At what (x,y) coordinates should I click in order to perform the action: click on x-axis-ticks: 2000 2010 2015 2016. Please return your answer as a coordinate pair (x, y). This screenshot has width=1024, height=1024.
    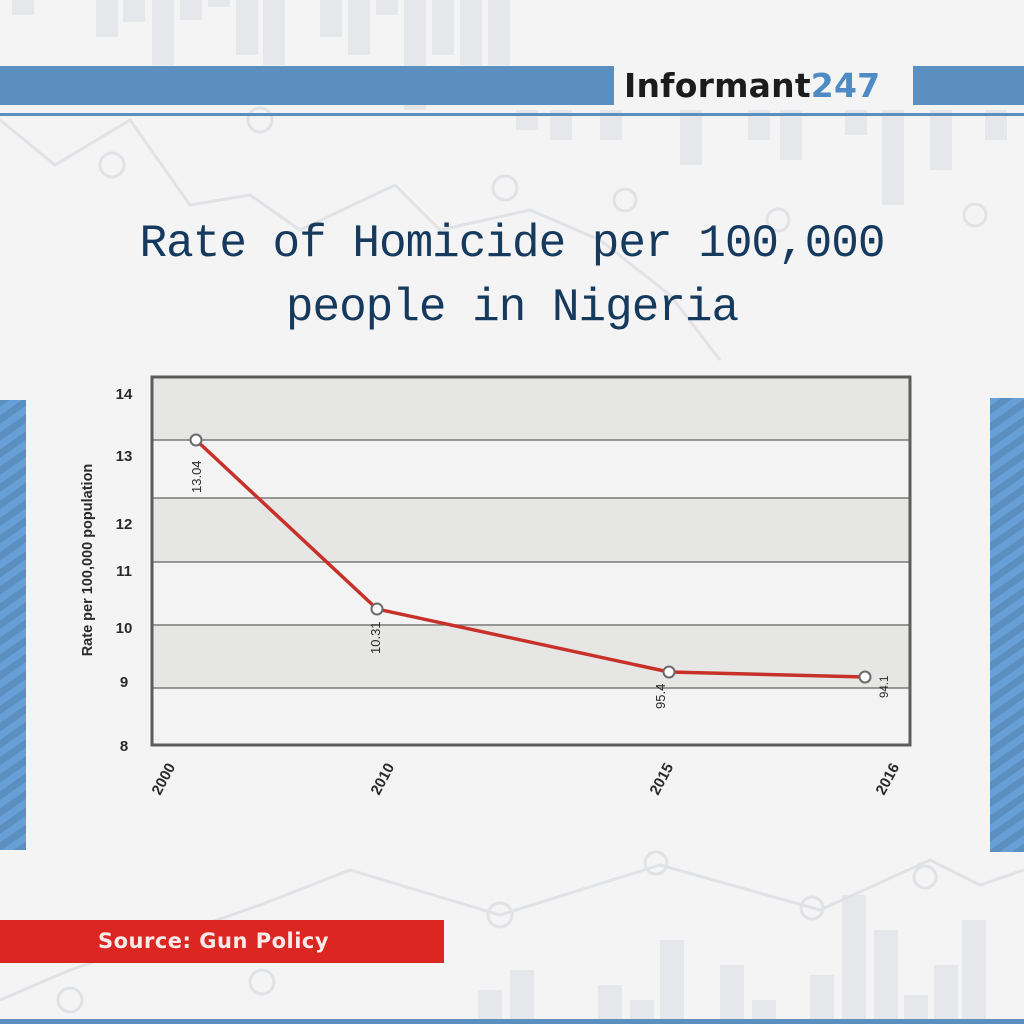
    Looking at the image, I should click on (526, 778).